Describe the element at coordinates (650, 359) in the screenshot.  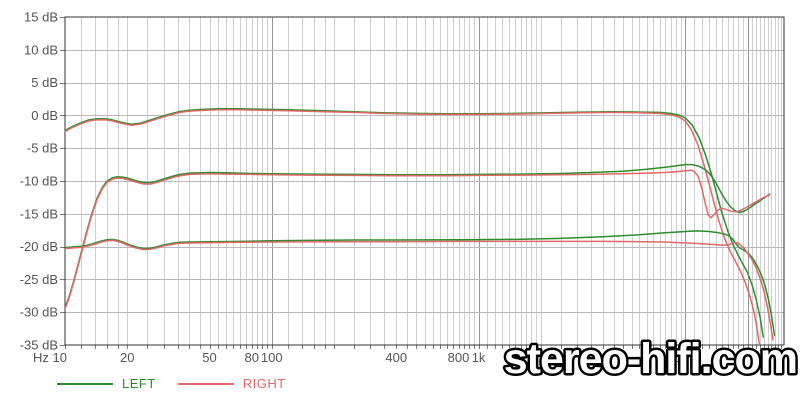
I see `watermark-text: stereo-hifi.com` at that location.